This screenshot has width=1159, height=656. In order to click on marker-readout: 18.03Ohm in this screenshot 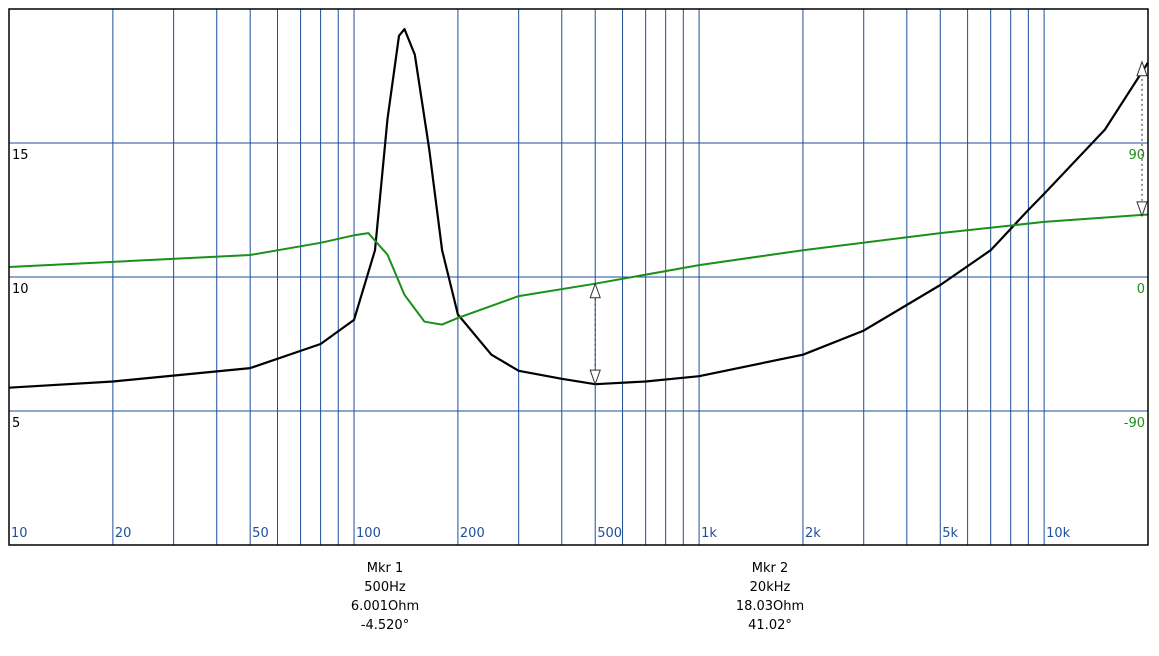, I will do `click(770, 606)`.